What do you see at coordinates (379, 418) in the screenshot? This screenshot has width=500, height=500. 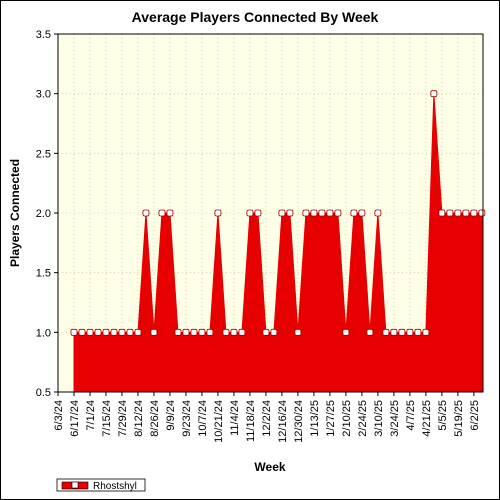 I see `x-tick-label: 3/10/25` at bounding box center [379, 418].